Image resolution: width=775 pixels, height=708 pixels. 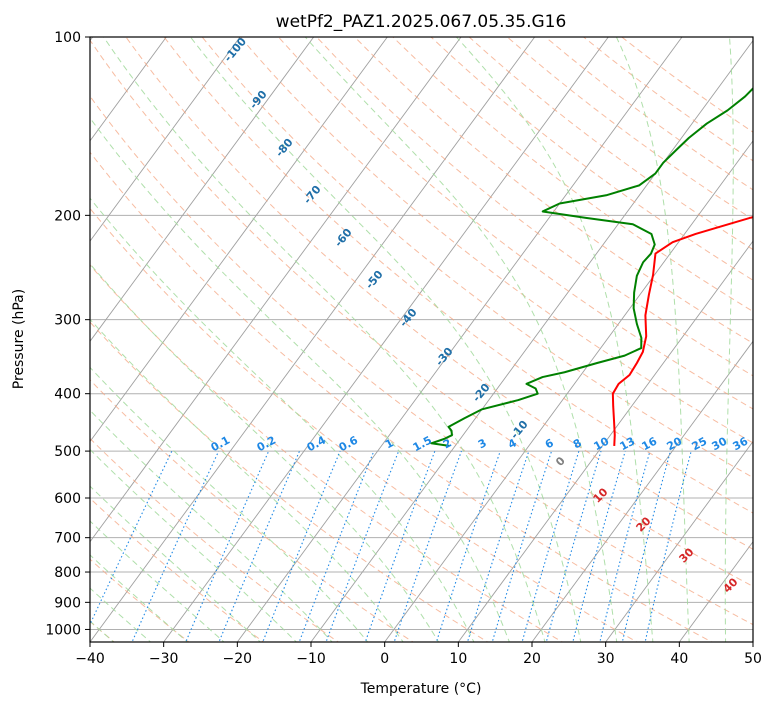 I want to click on isotherm--90, so click(x=128, y=89).